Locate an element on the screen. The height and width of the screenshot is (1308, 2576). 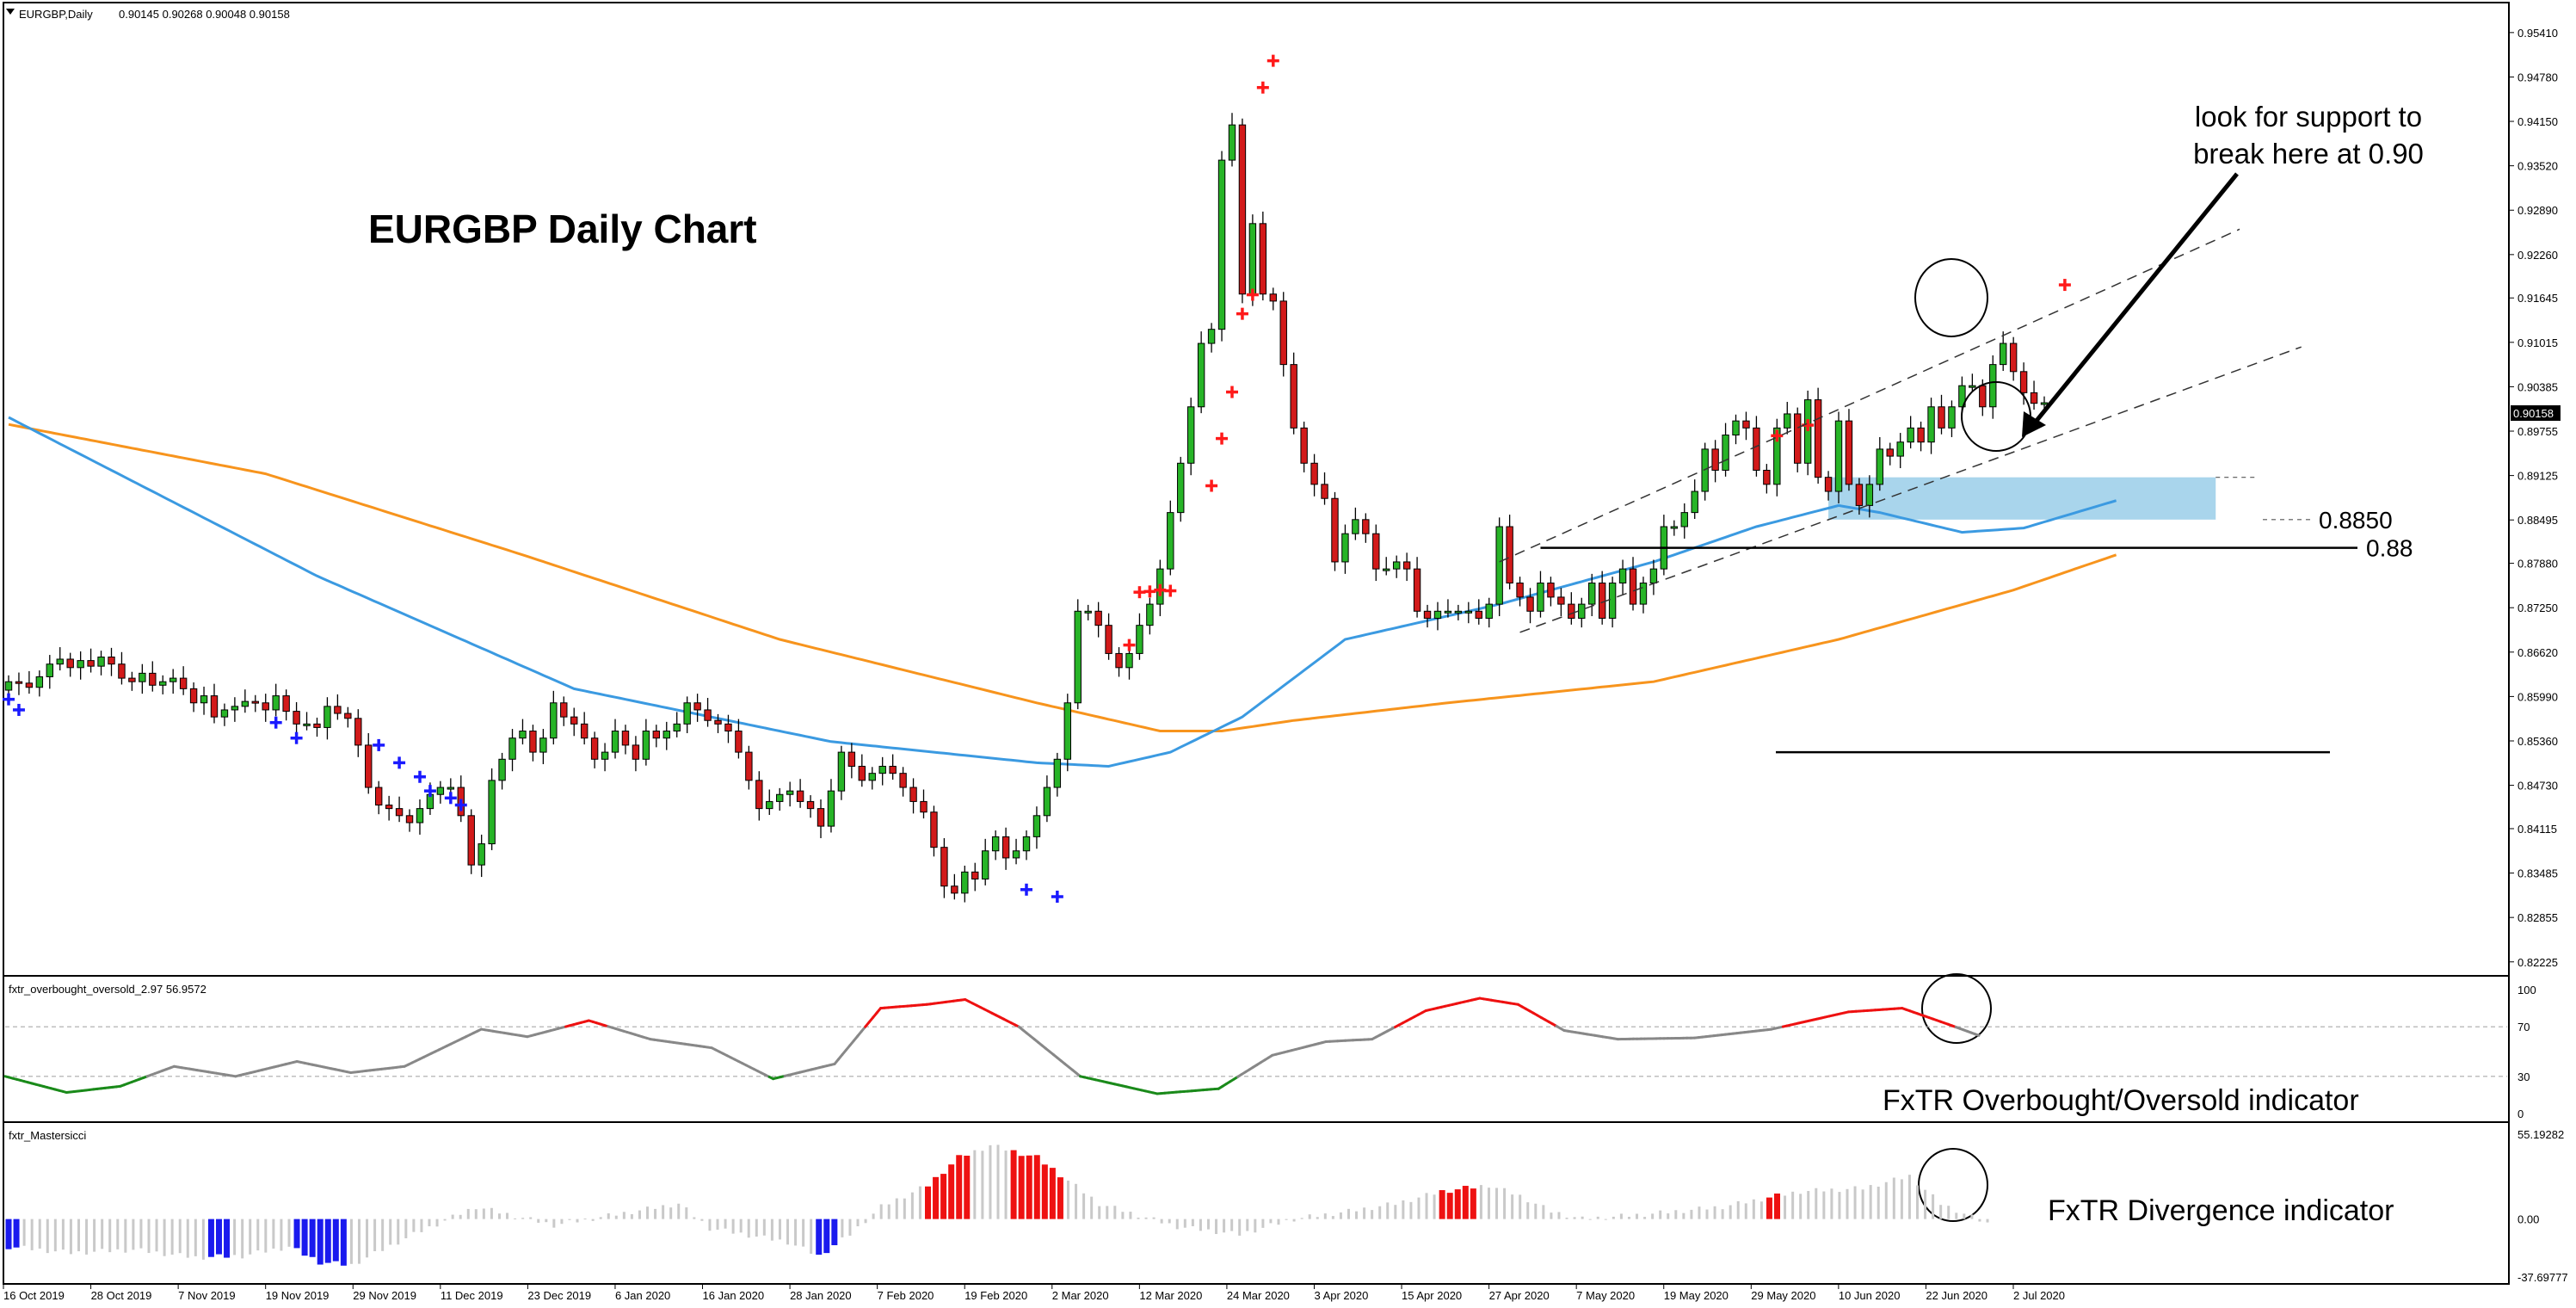
chart-title: EURGBP Daily Chart is located at coordinates (562, 229).